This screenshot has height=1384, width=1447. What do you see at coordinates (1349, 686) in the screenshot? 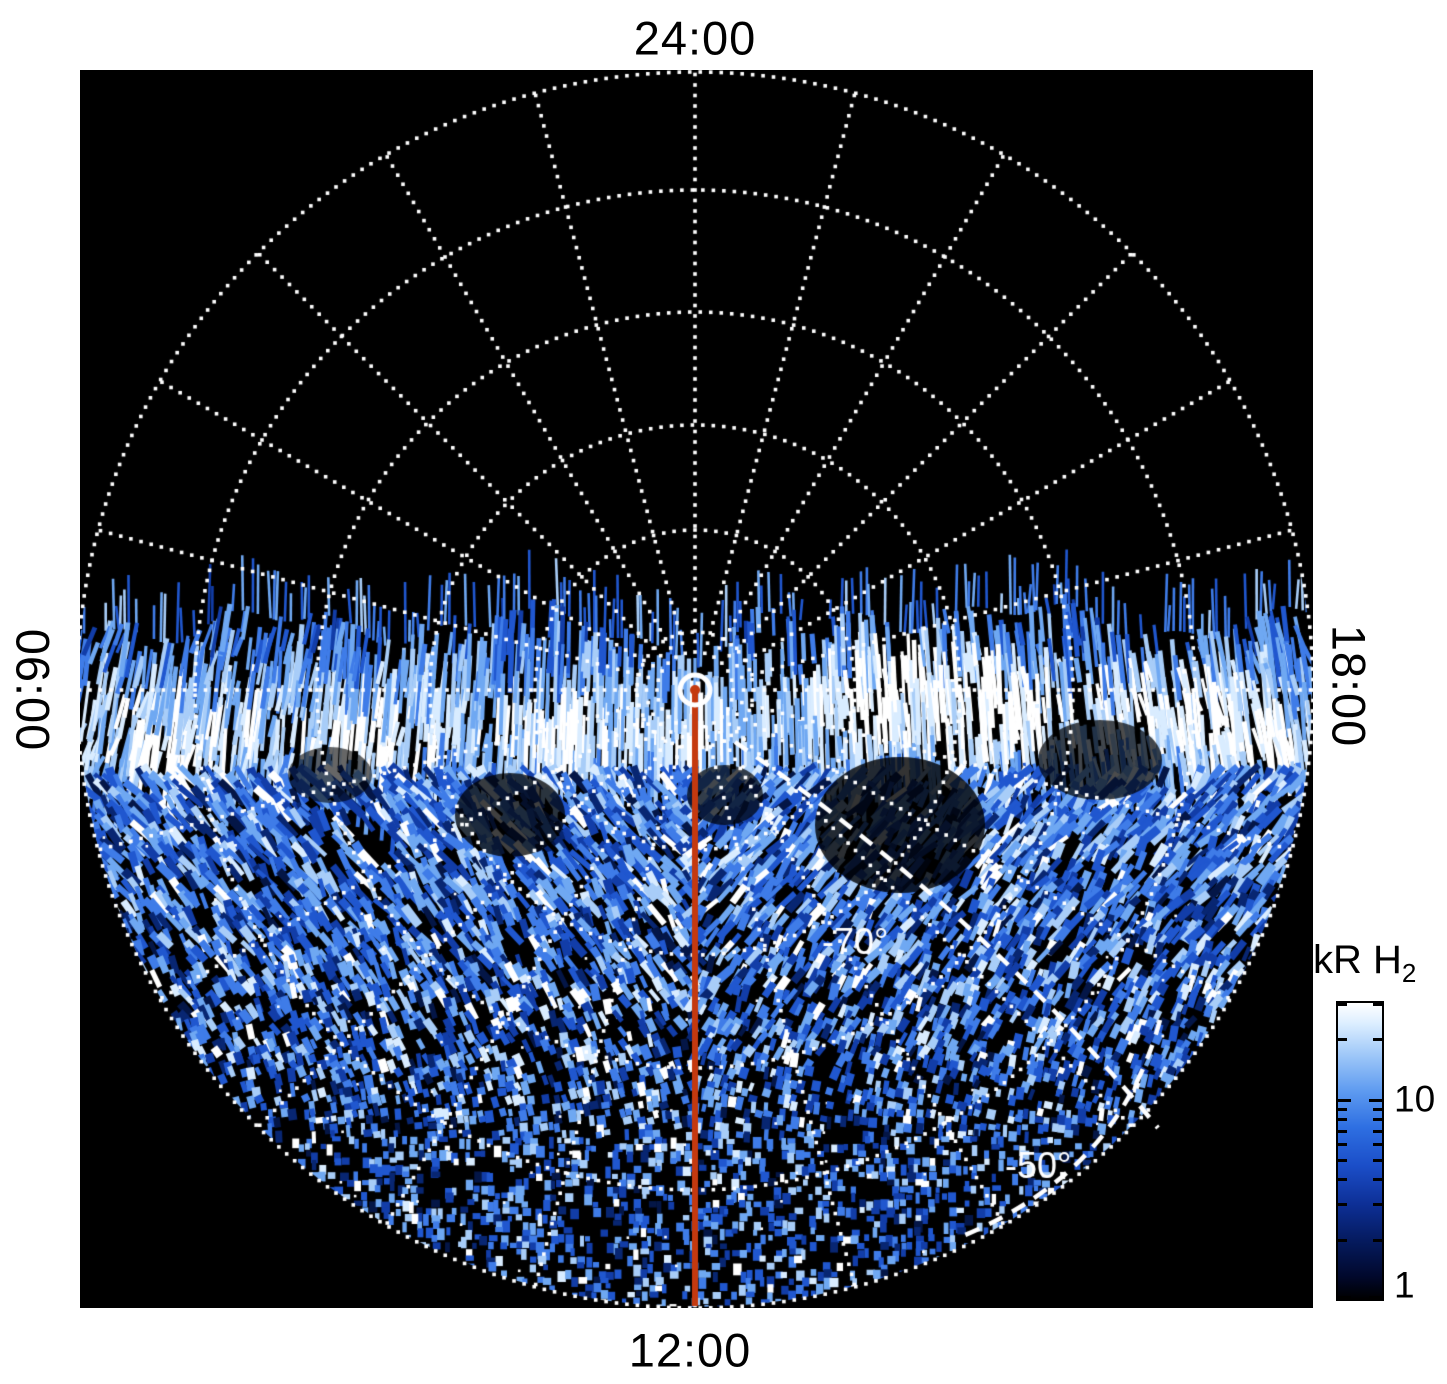
I see `hour-label-1800: 18:00` at bounding box center [1349, 686].